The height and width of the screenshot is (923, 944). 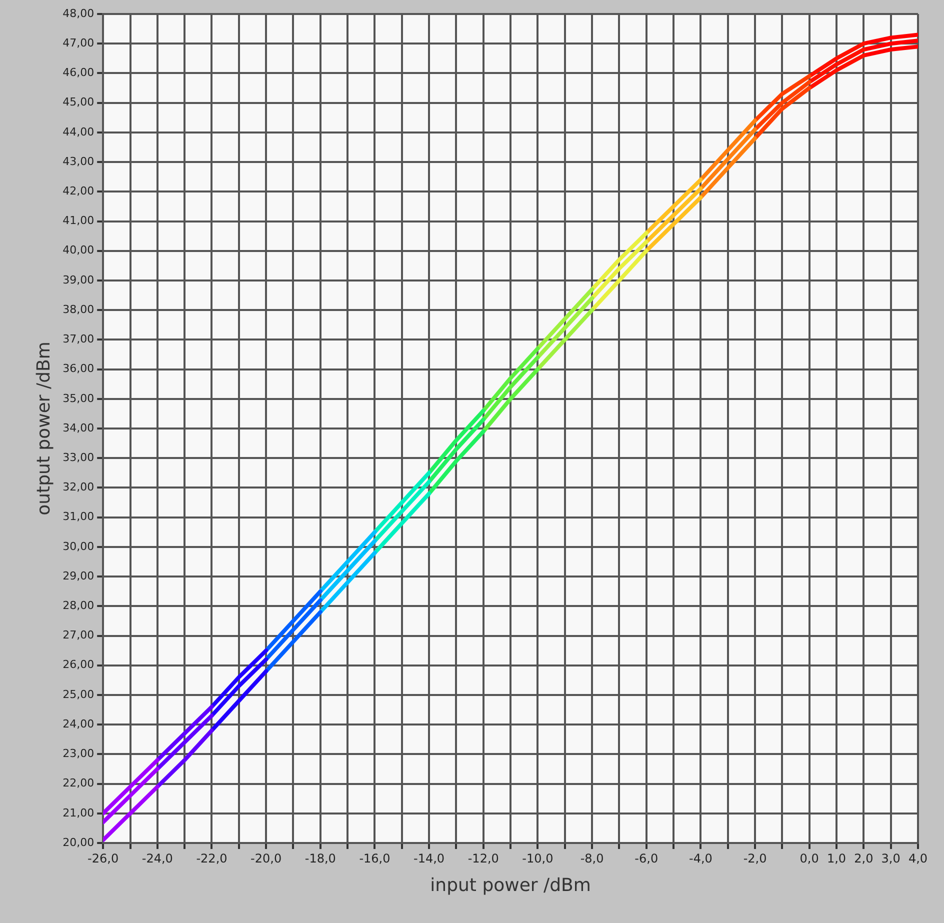 I want to click on x-tick-label: -8,0, so click(x=592, y=858).